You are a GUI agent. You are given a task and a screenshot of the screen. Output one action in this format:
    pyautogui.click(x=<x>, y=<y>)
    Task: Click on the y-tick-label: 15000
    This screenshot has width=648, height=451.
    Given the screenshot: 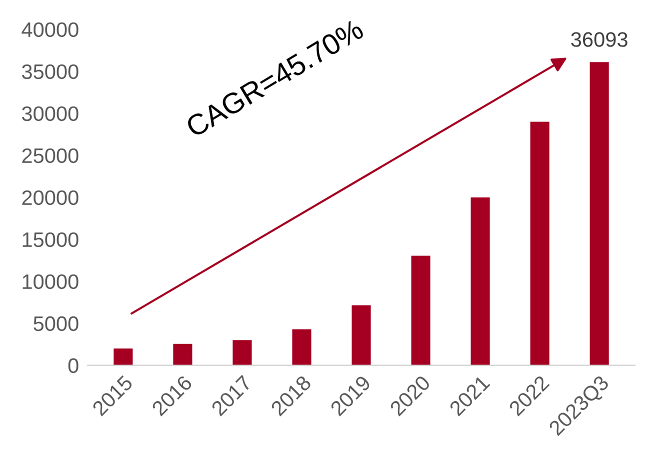 What is the action you would take?
    pyautogui.click(x=50, y=240)
    